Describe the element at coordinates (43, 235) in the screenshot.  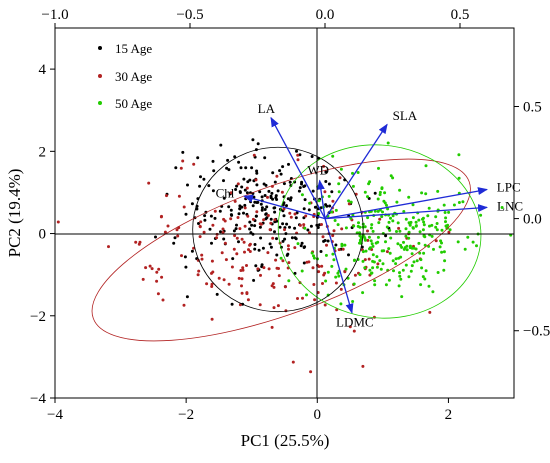
I see `y-tick-label: 0` at that location.